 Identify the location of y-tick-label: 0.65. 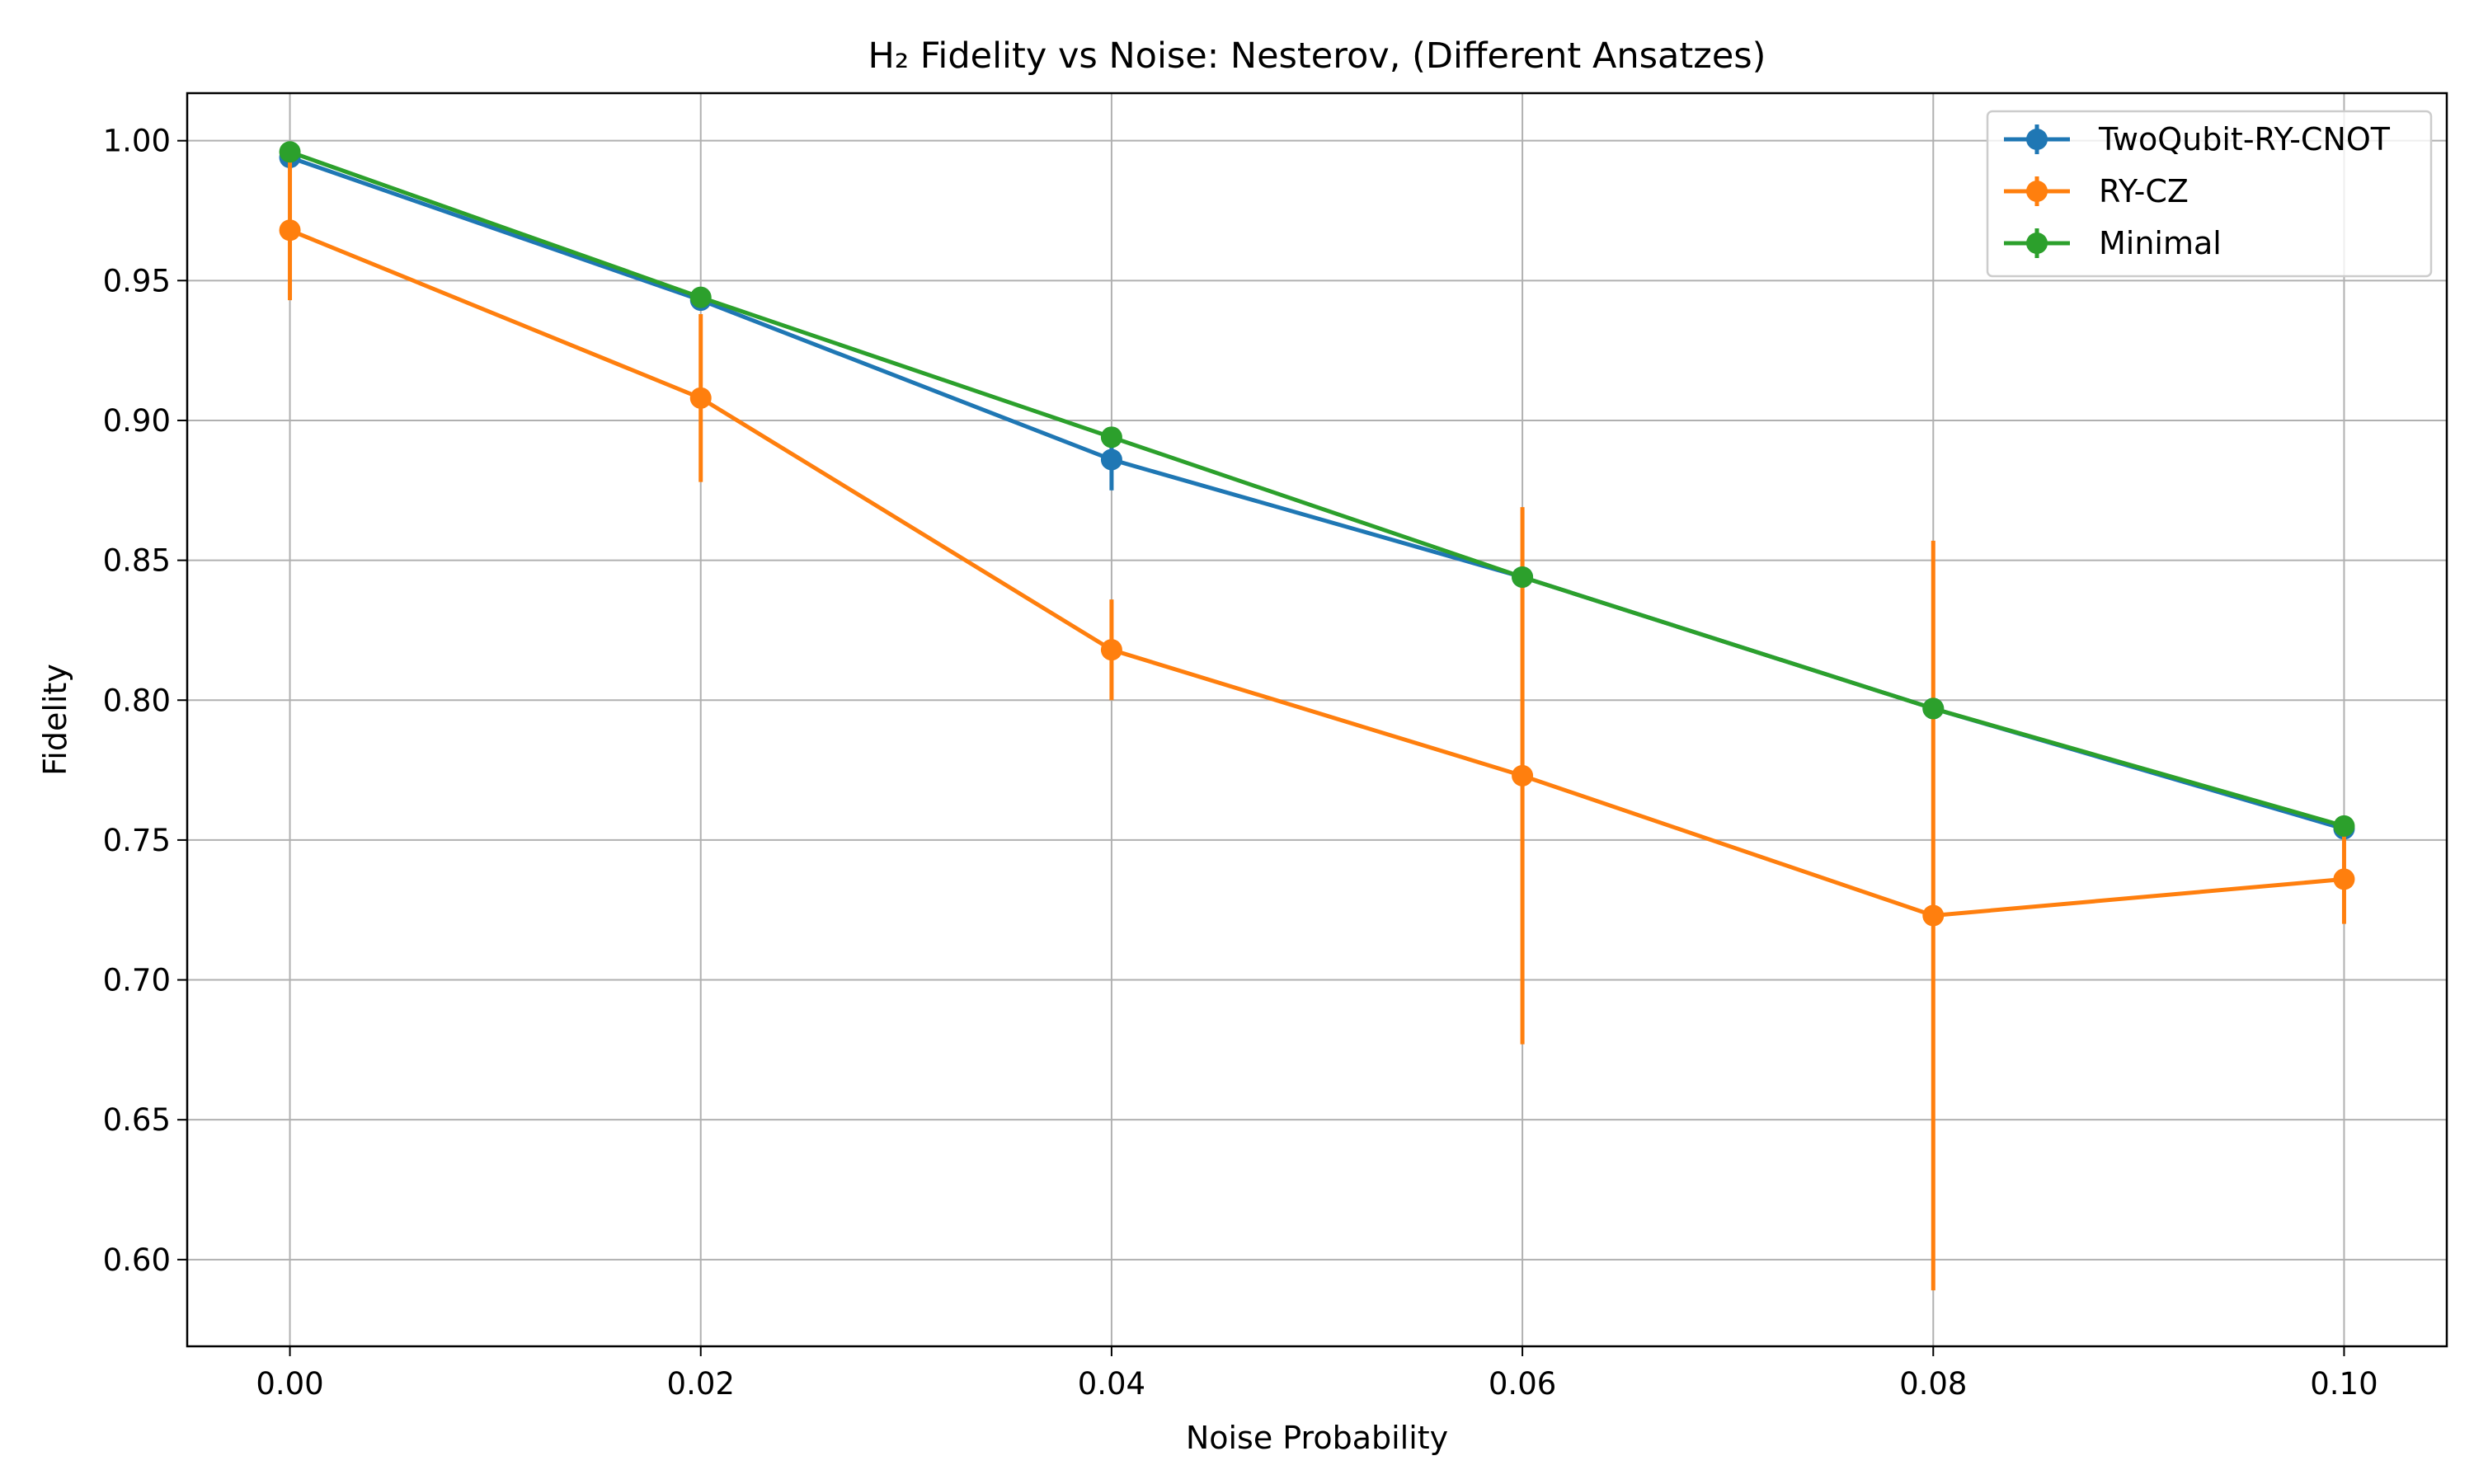
(137, 1120).